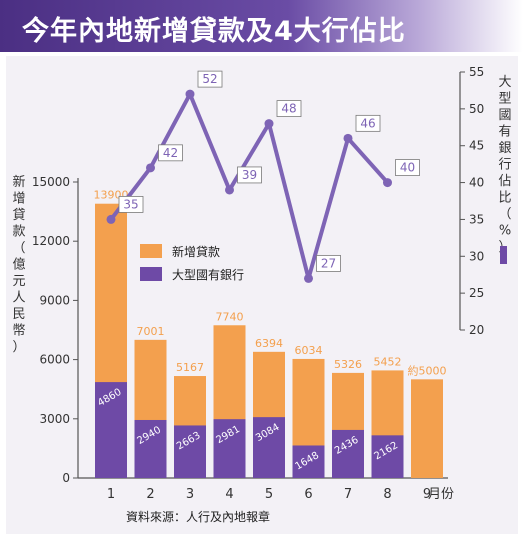  Describe the element at coordinates (269, 494) in the screenshot. I see `x-tick-label: 5` at that location.